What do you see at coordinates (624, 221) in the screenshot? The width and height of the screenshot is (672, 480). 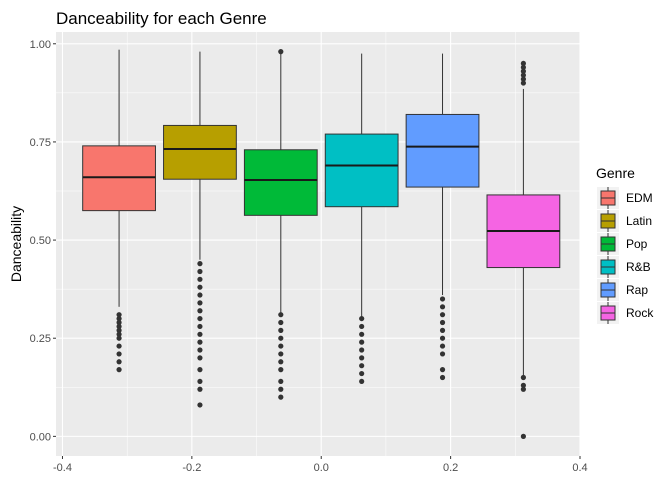 I see `legend-item-latin: Latin` at bounding box center [624, 221].